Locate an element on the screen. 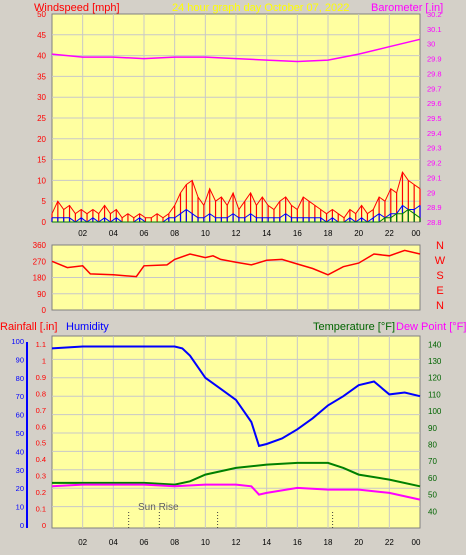 Image resolution: width=466 pixels, height=555 pixels. windspeed-tick-label: 25 is located at coordinates (41, 118).